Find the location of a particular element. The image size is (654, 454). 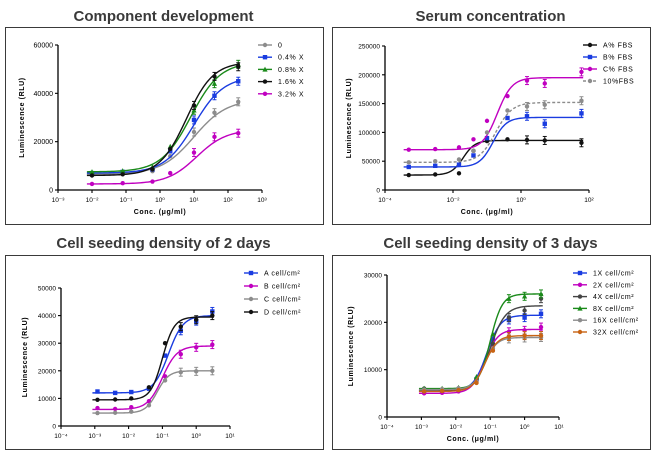

x-tick-label: 10⁰ is located at coordinates (521, 200).